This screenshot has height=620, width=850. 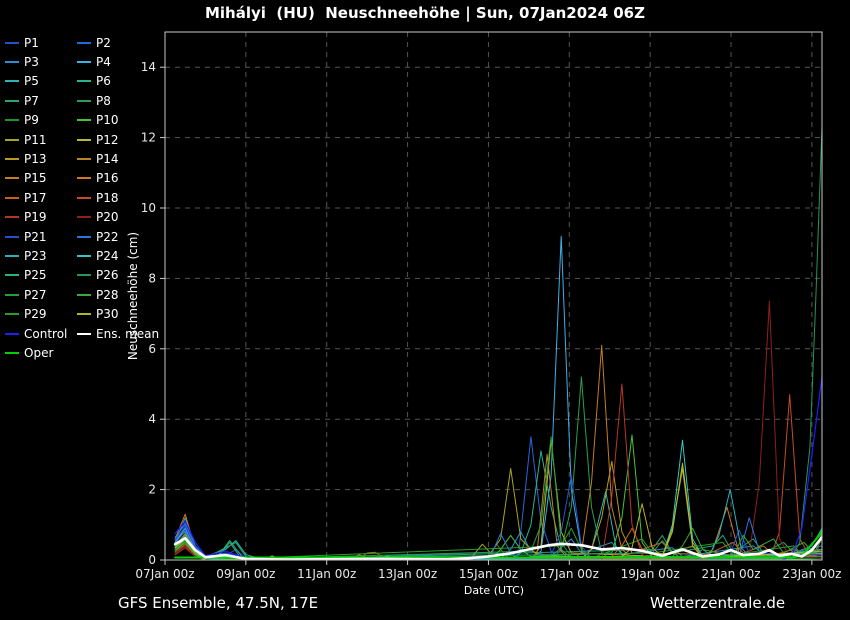 I want to click on legend-item-p22: P22, so click(x=103, y=236).